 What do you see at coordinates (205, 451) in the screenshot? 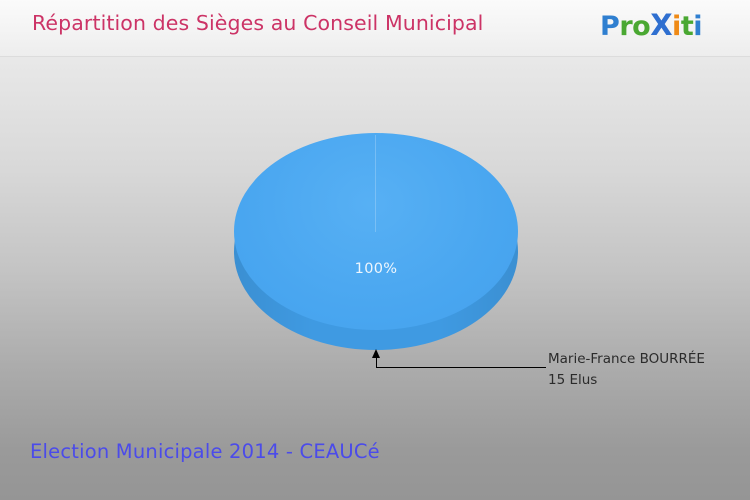
I see `footer-election-title: Election Municipale 2014 - CEAUCé` at bounding box center [205, 451].